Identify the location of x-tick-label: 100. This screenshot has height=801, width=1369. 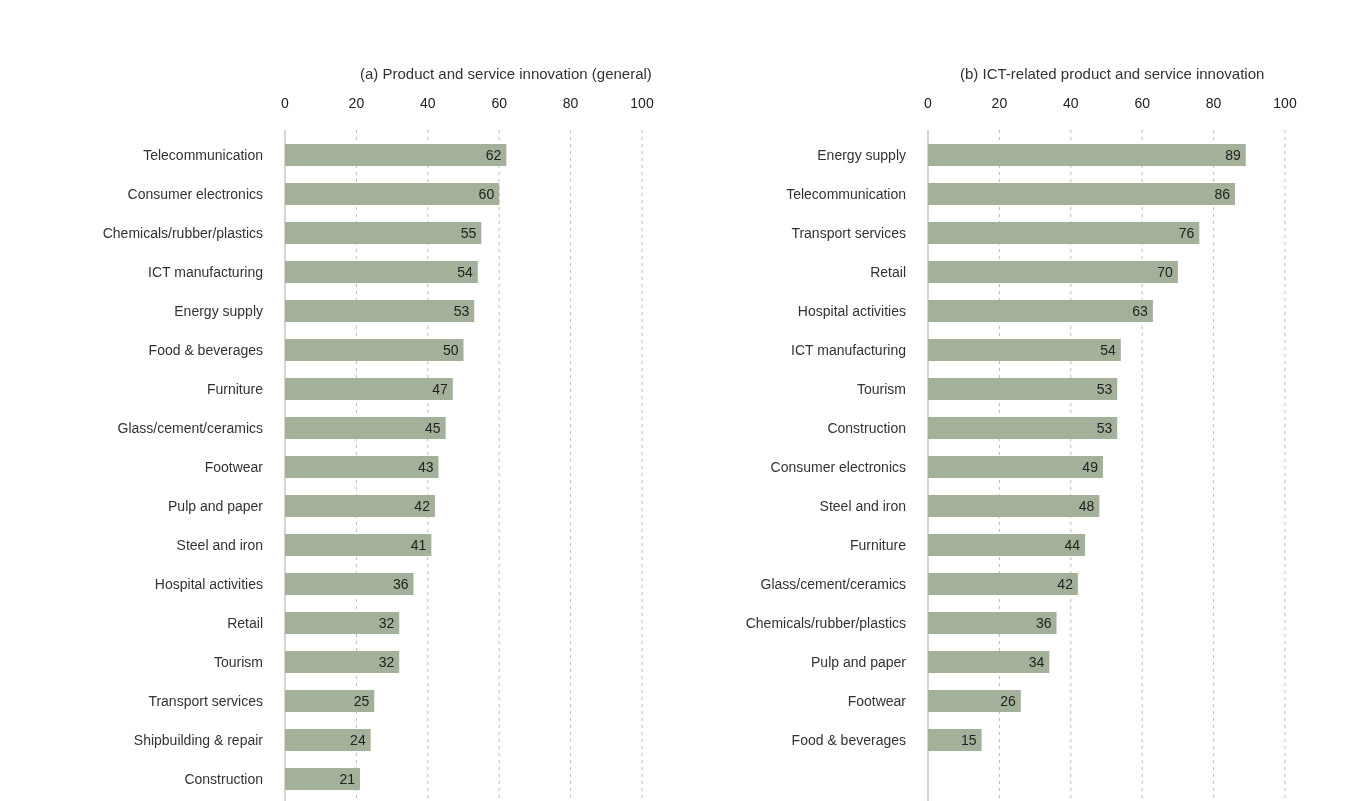
(1285, 103).